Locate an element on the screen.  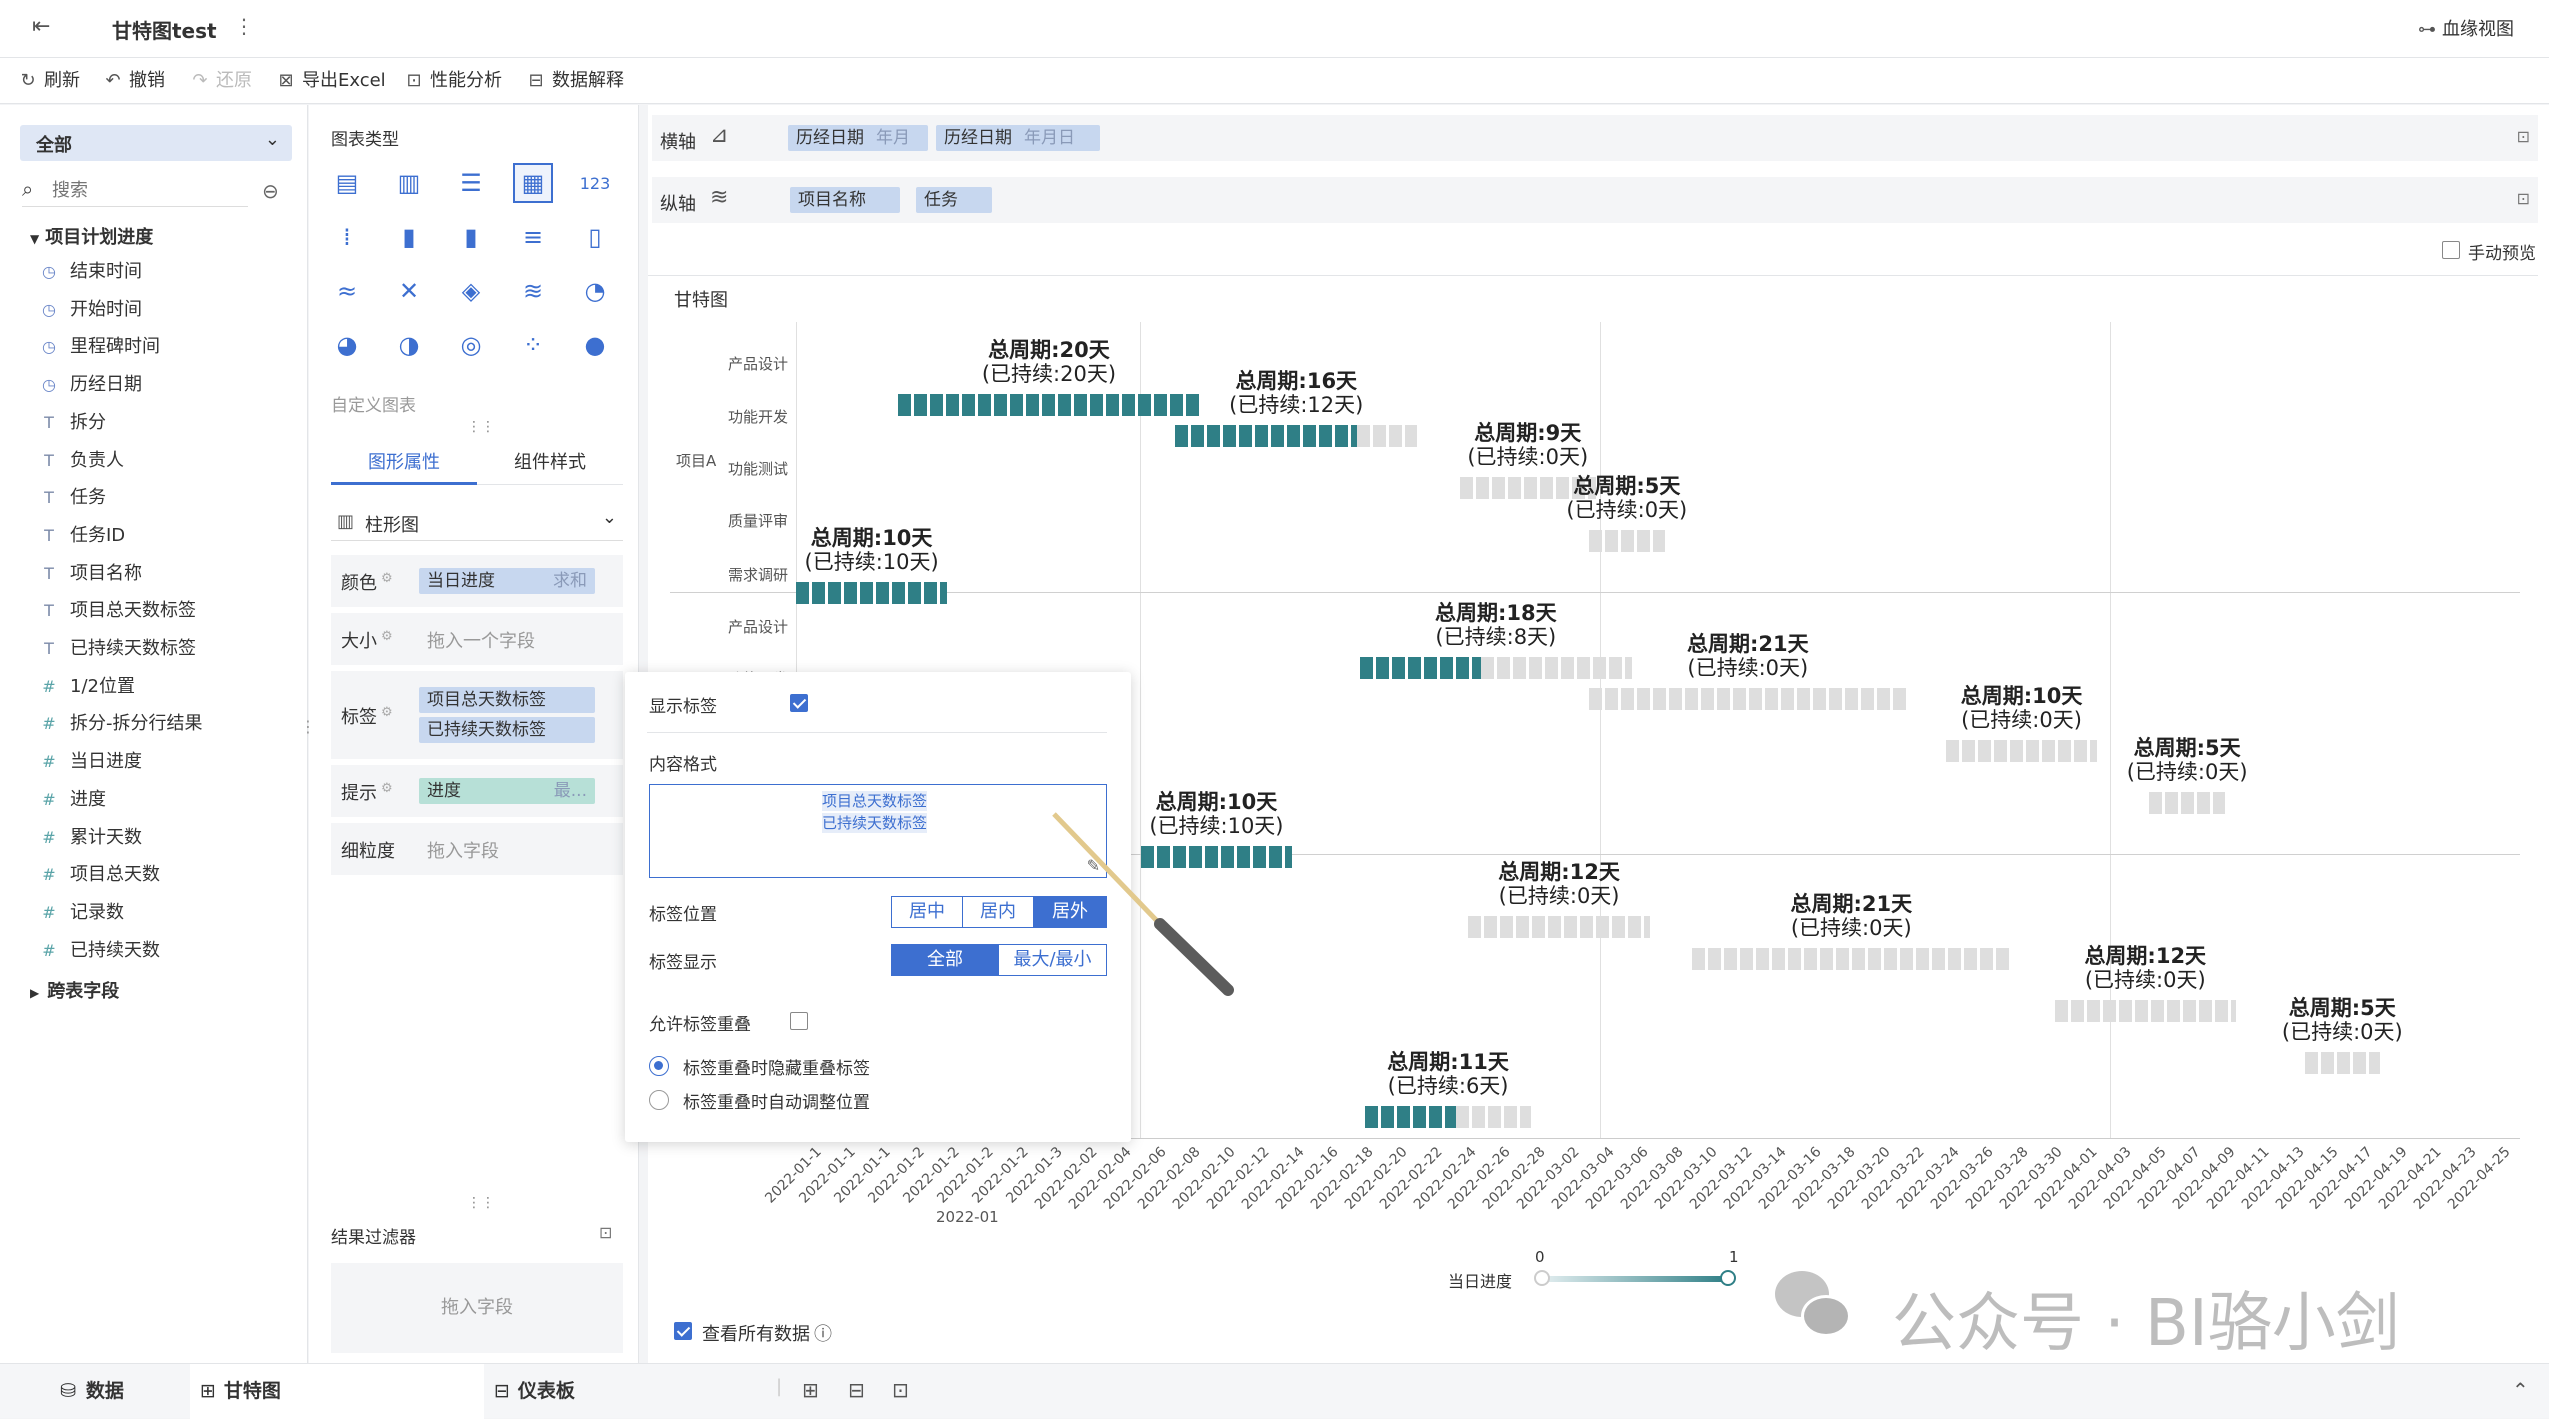
mark-type-select: ▥ 柱形图 ⌄ is located at coordinates (477, 523).